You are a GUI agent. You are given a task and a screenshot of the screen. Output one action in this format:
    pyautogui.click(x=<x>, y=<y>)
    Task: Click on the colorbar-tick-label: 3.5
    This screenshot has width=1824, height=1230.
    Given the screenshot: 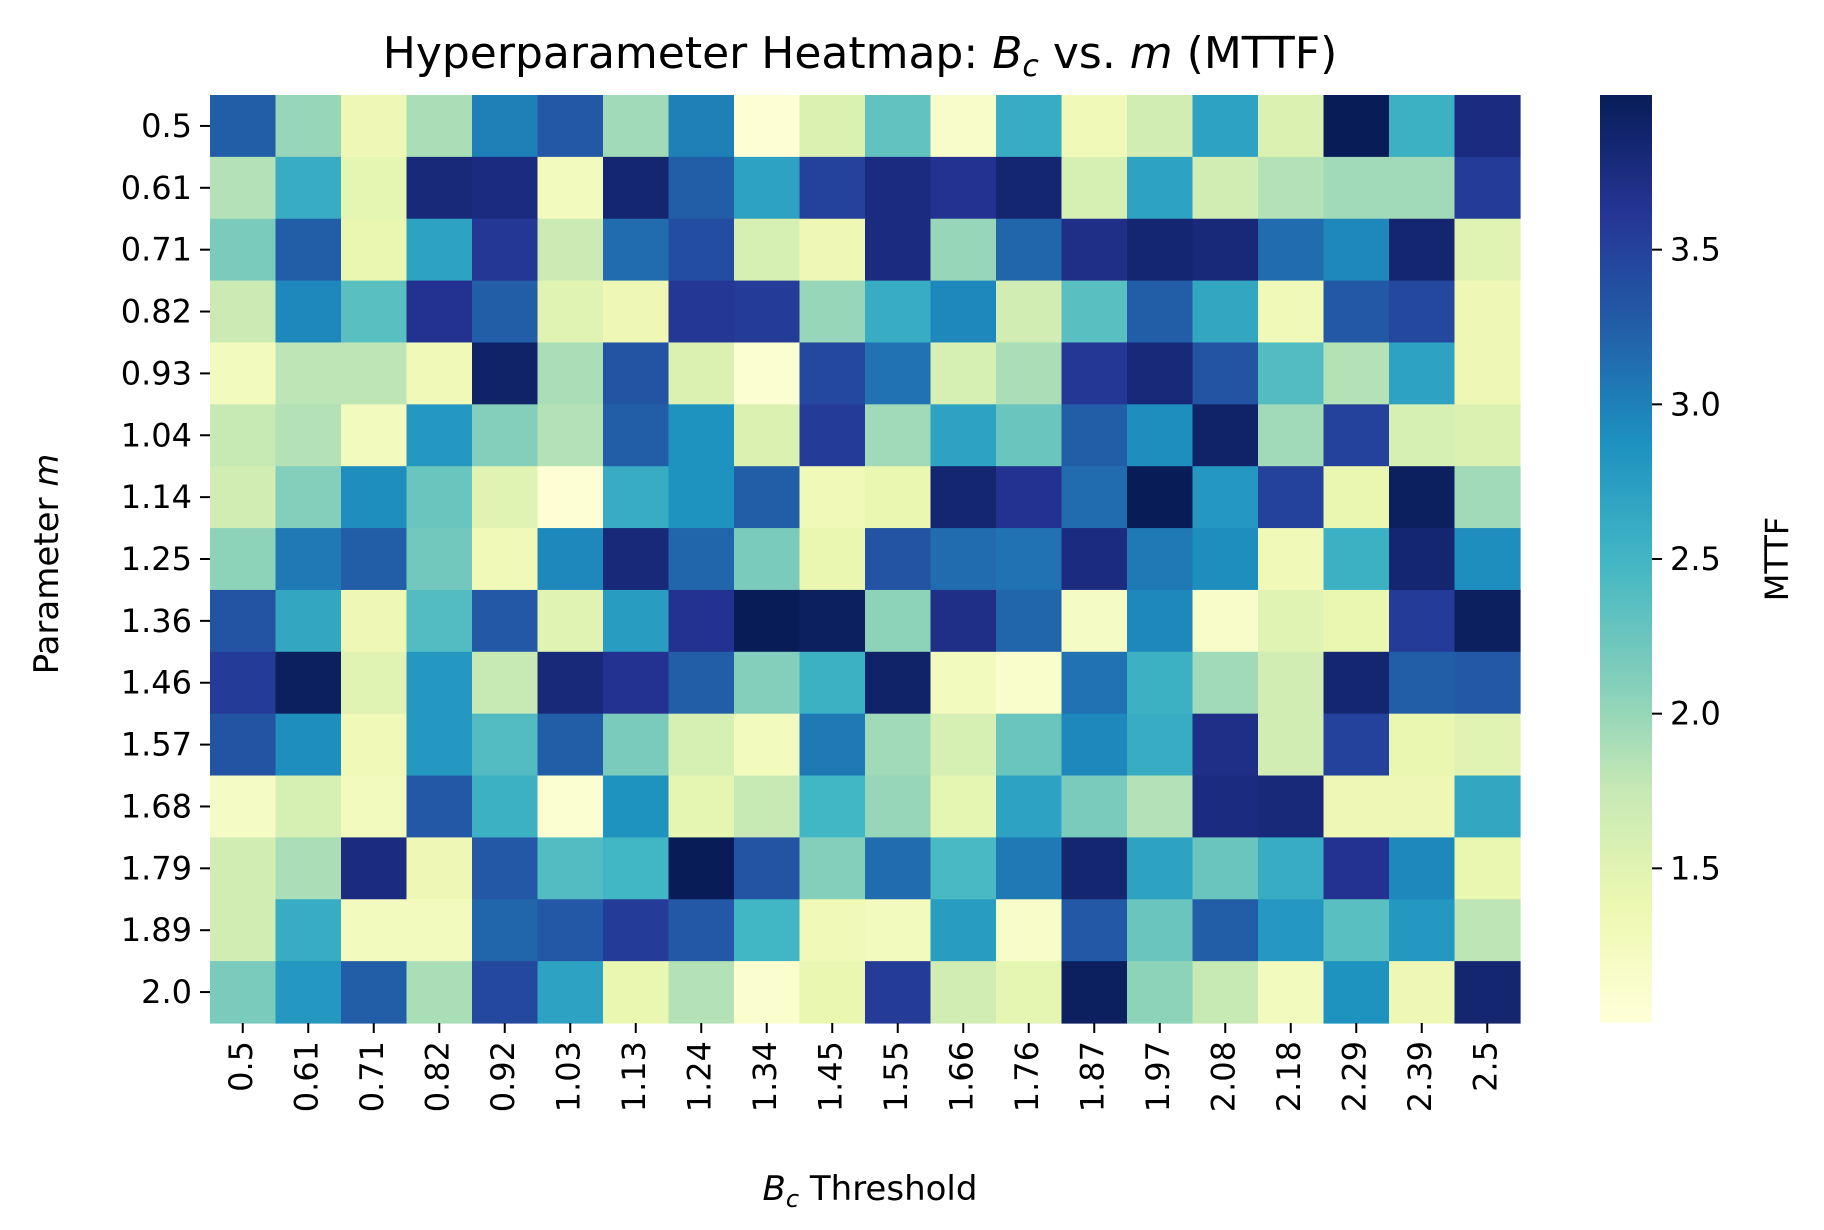 What is the action you would take?
    pyautogui.click(x=1695, y=250)
    